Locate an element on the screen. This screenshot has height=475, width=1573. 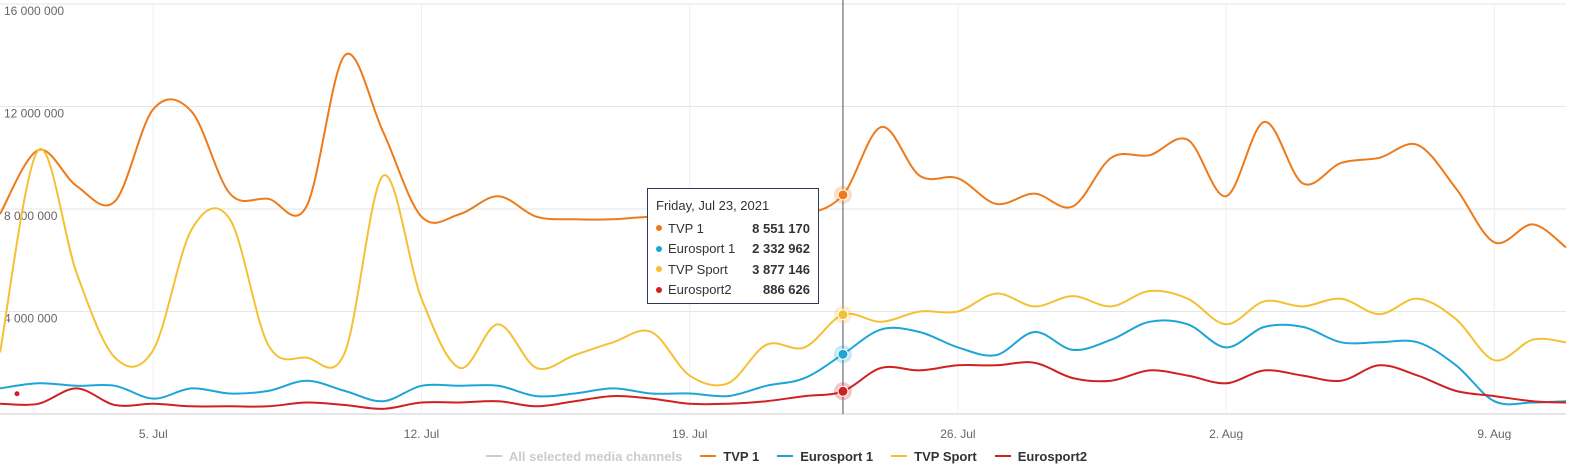
tooltip-value: 886 626 is located at coordinates (786, 290).